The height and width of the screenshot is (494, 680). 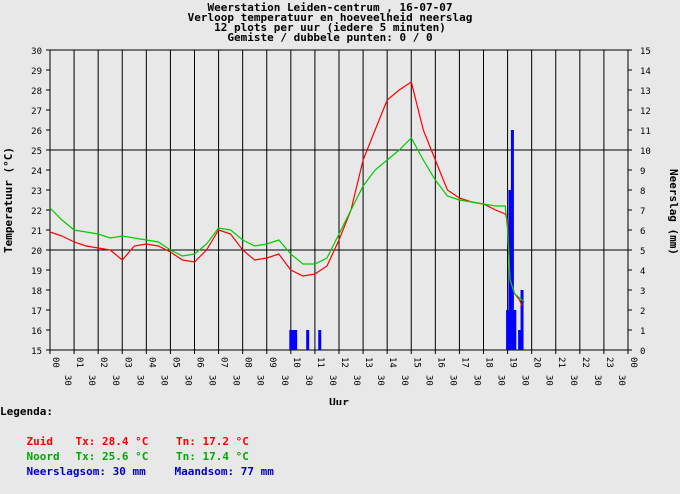 I want to click on x-tick-label-hour: 11, so click(x=320, y=362).